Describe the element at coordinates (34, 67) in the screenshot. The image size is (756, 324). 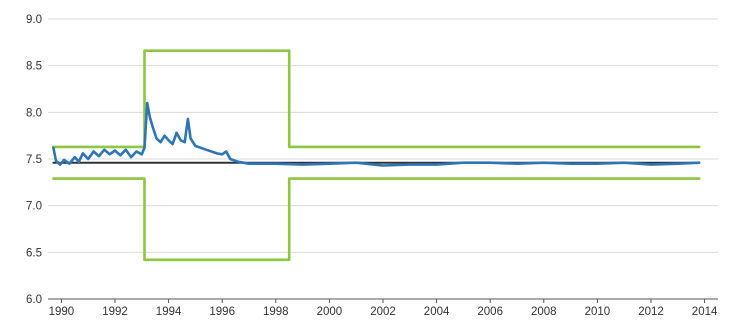
I see `y-tick-label: 8.5` at that location.